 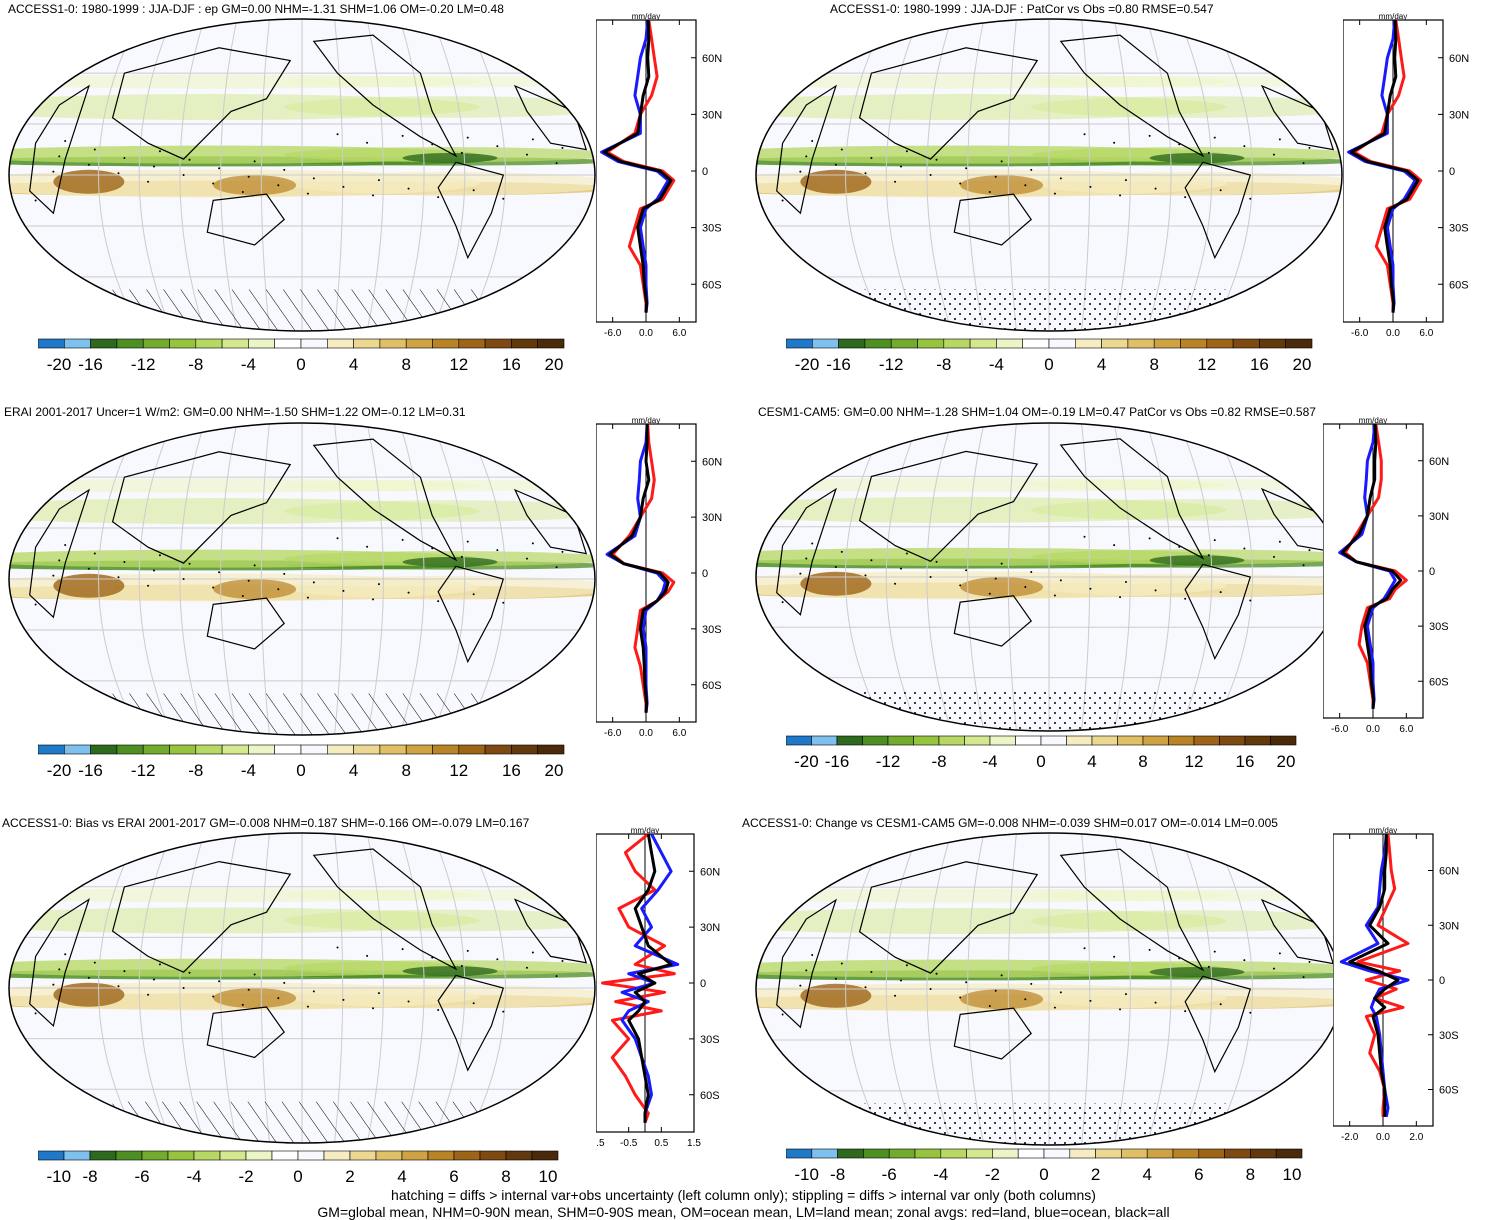 What do you see at coordinates (661, 1143) in the screenshot?
I see `zonal-x-tick-label: 0.5` at bounding box center [661, 1143].